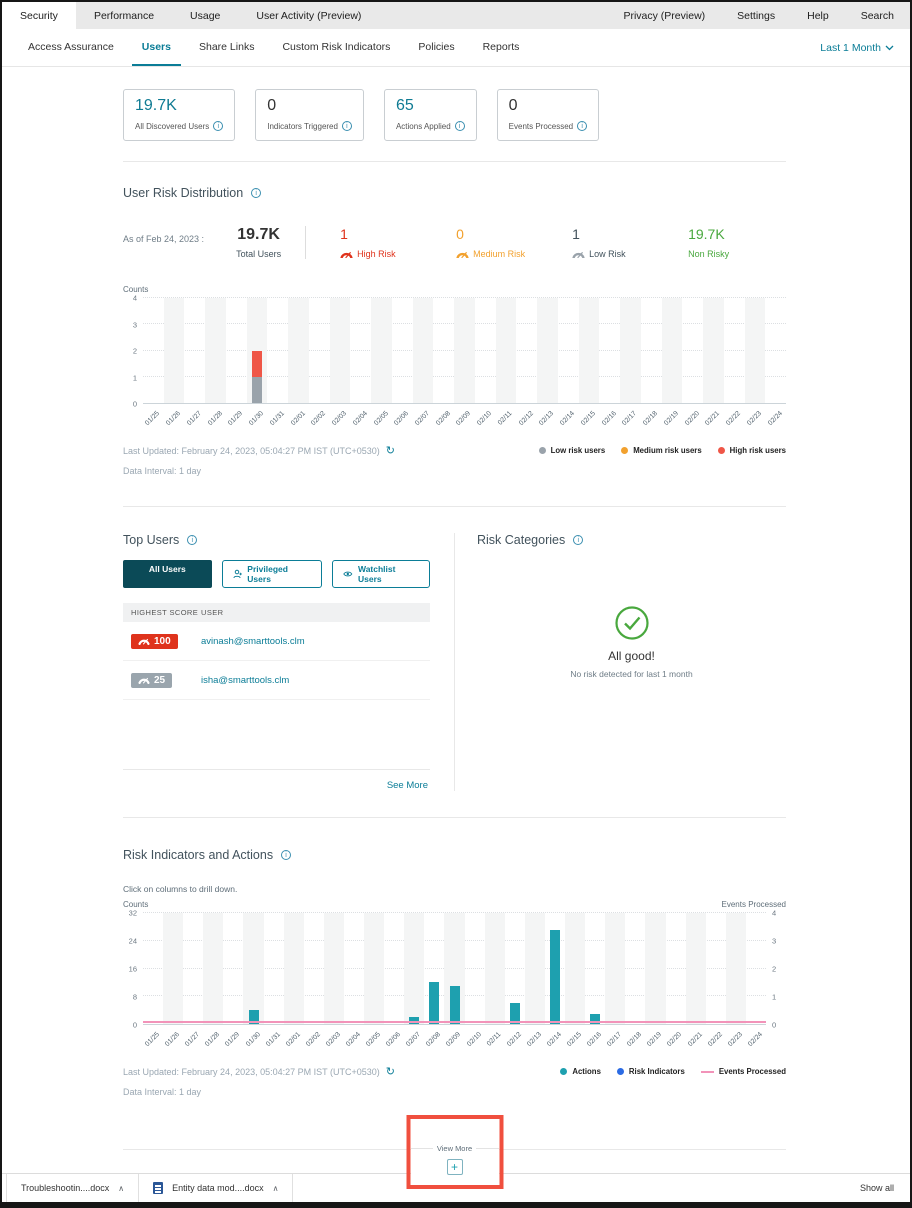  I want to click on data-interval-text: Data Interval: 1 day, so click(162, 1092).